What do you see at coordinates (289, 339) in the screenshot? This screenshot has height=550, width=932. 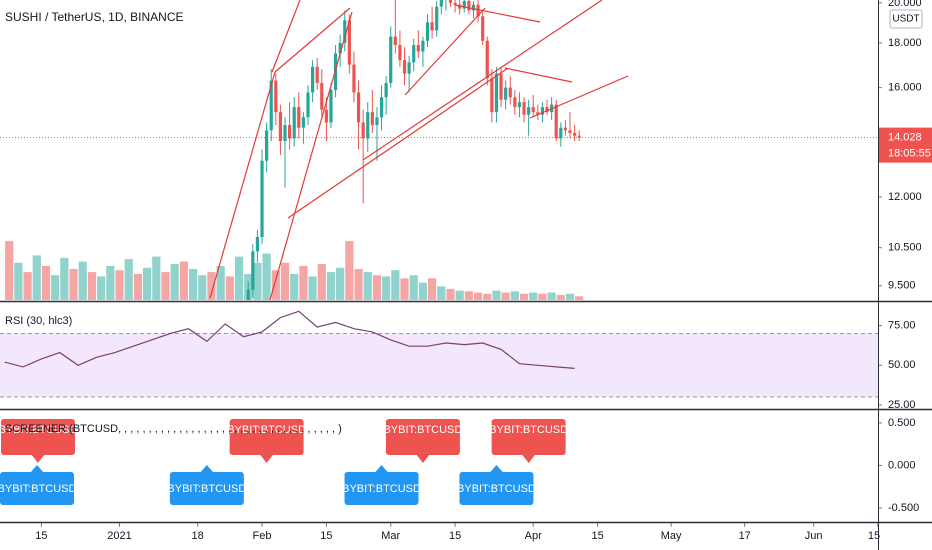 I see `rsi-line` at bounding box center [289, 339].